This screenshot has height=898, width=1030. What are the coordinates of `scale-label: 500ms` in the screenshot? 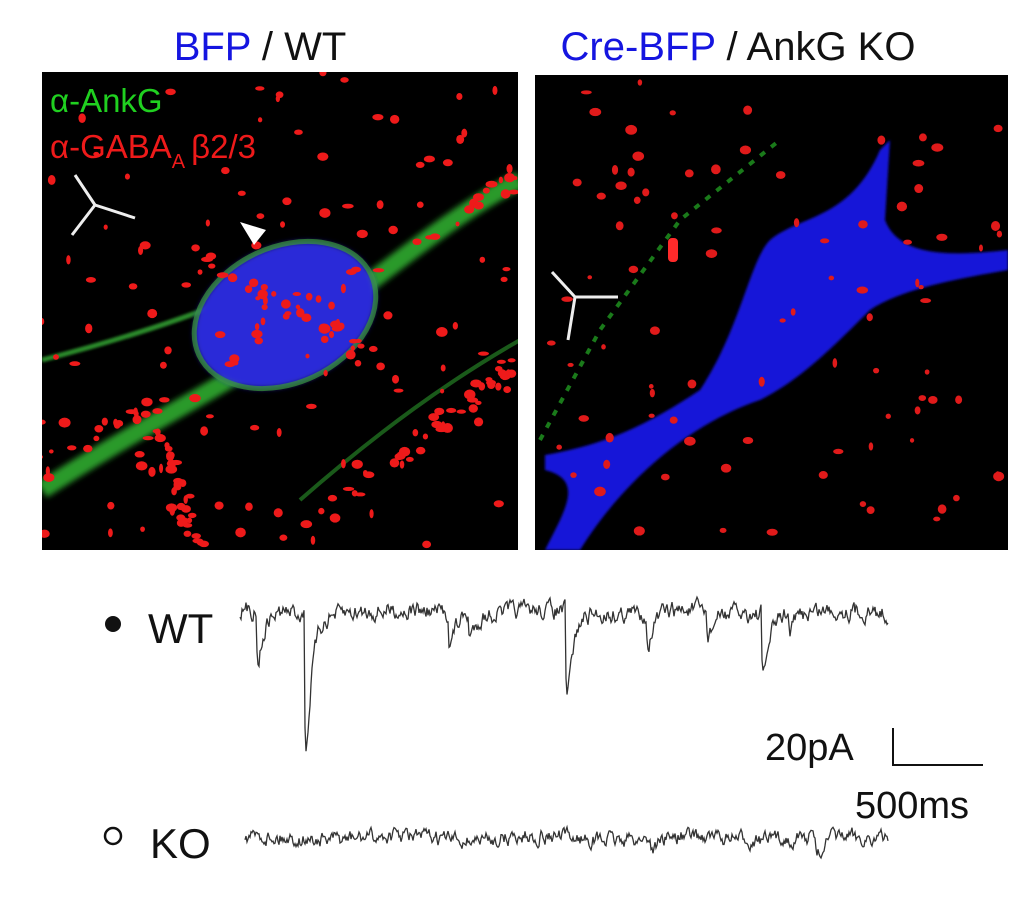 It's located at (912, 806).